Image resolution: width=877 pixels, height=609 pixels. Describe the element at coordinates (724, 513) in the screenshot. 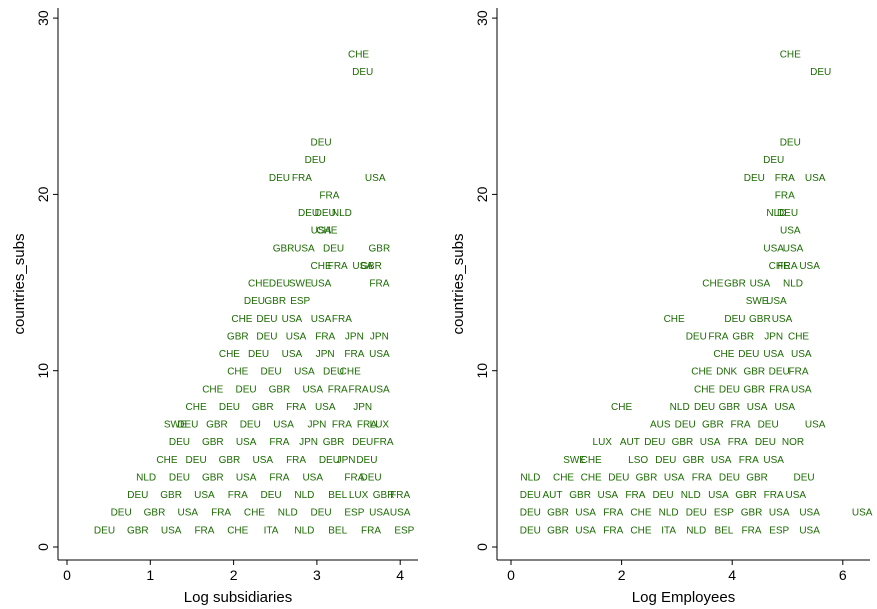

I see `point-label: ESP` at that location.